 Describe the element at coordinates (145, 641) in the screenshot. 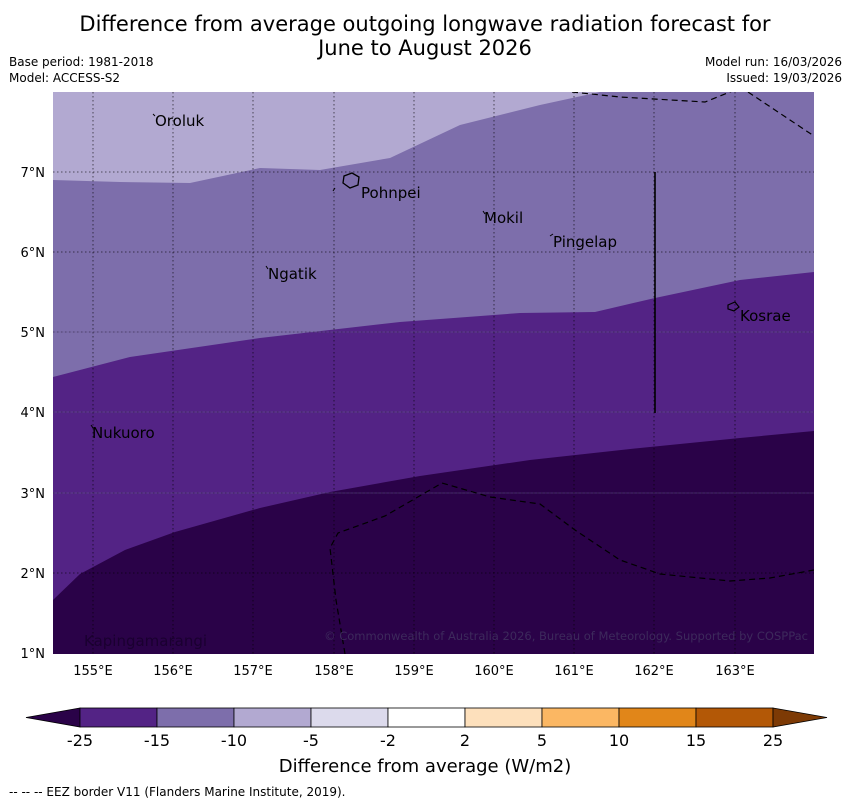

I see `place-kapingamarangi: Kapingamarangi` at that location.